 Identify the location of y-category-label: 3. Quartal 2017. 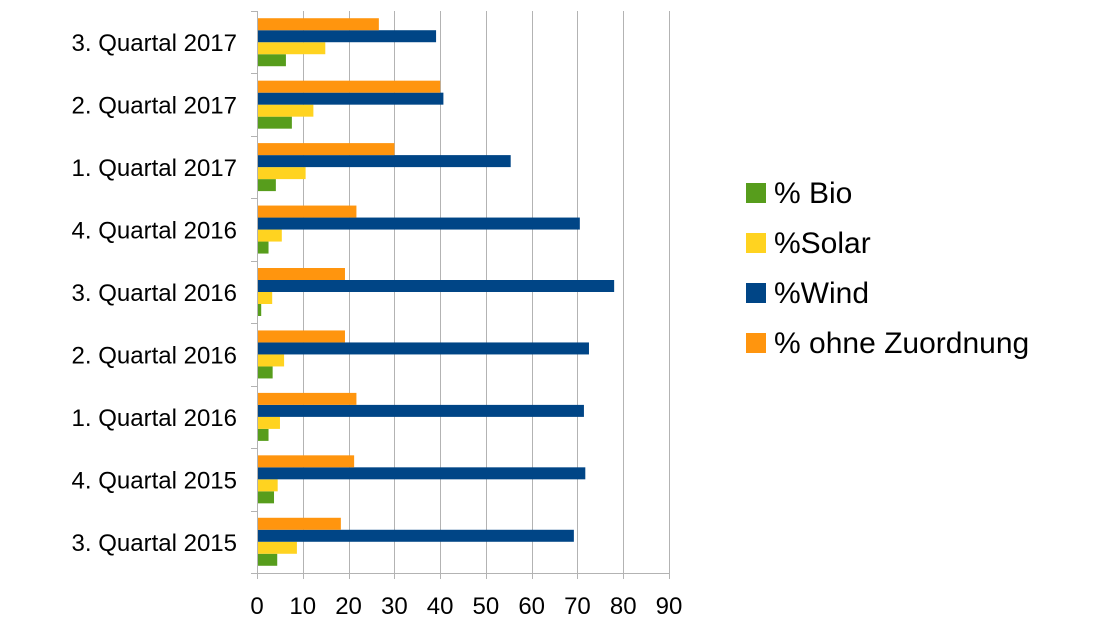
(154, 43).